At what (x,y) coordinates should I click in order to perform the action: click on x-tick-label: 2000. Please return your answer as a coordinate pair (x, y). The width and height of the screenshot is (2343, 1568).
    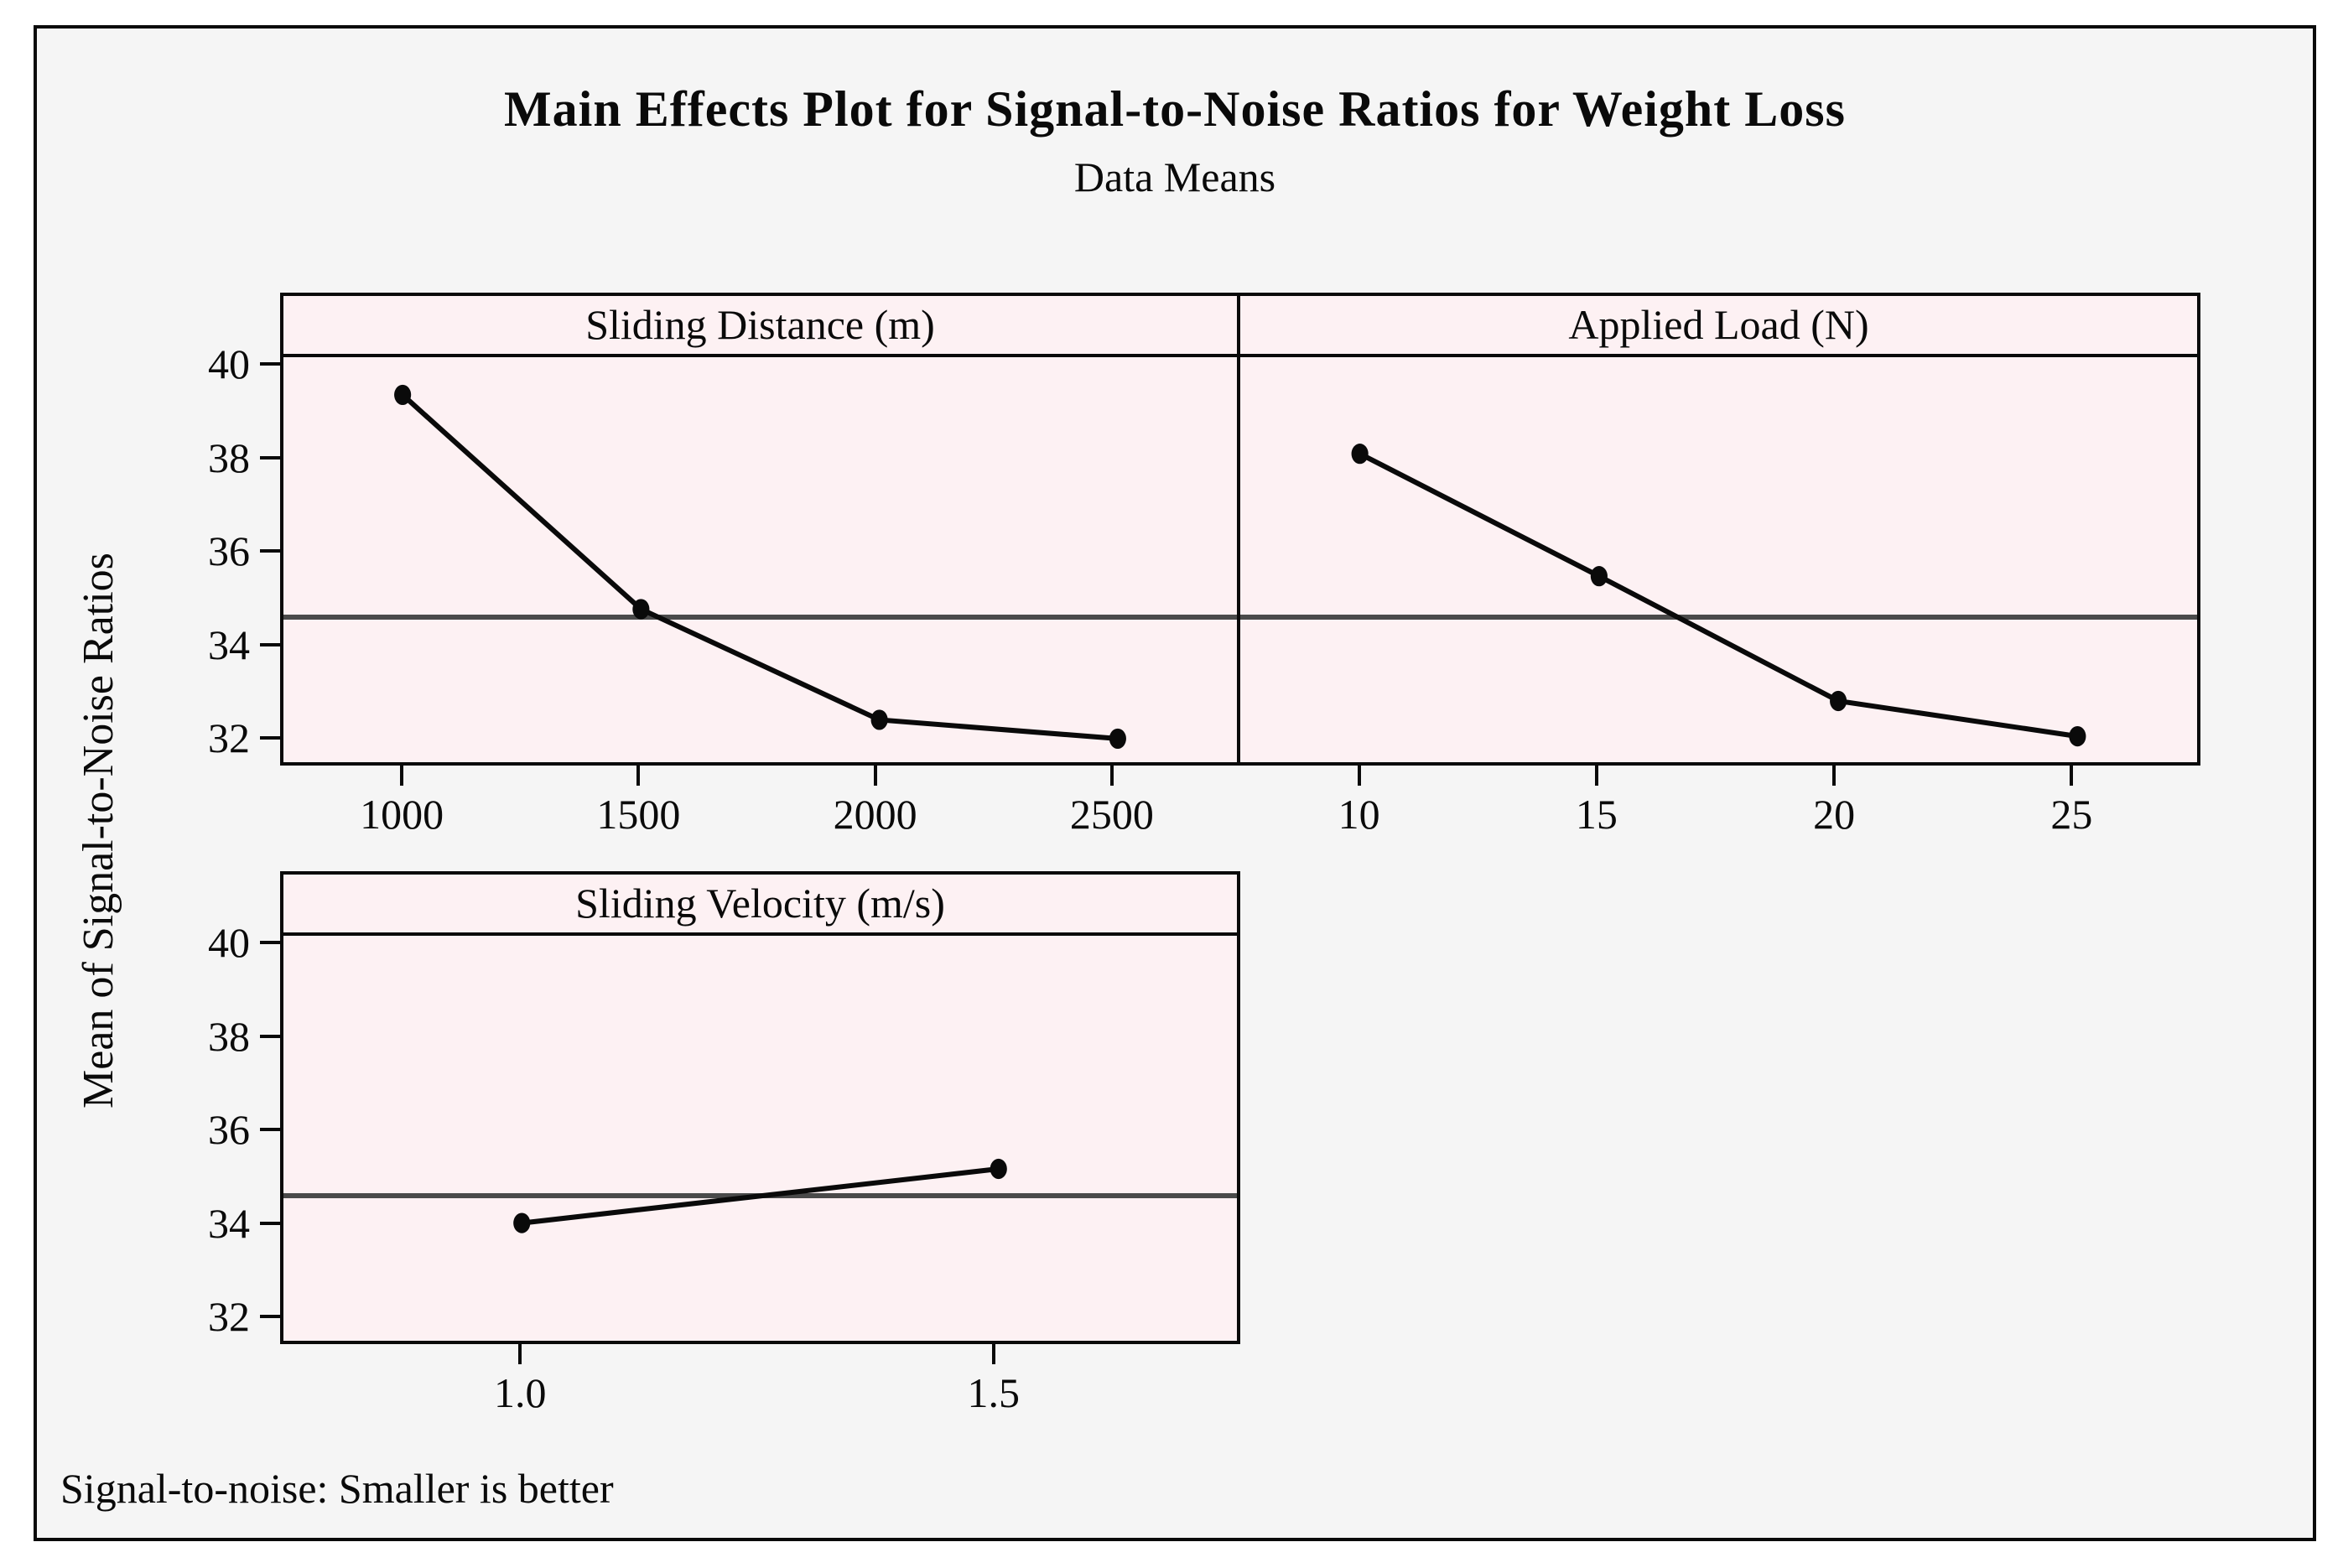
    Looking at the image, I should click on (875, 814).